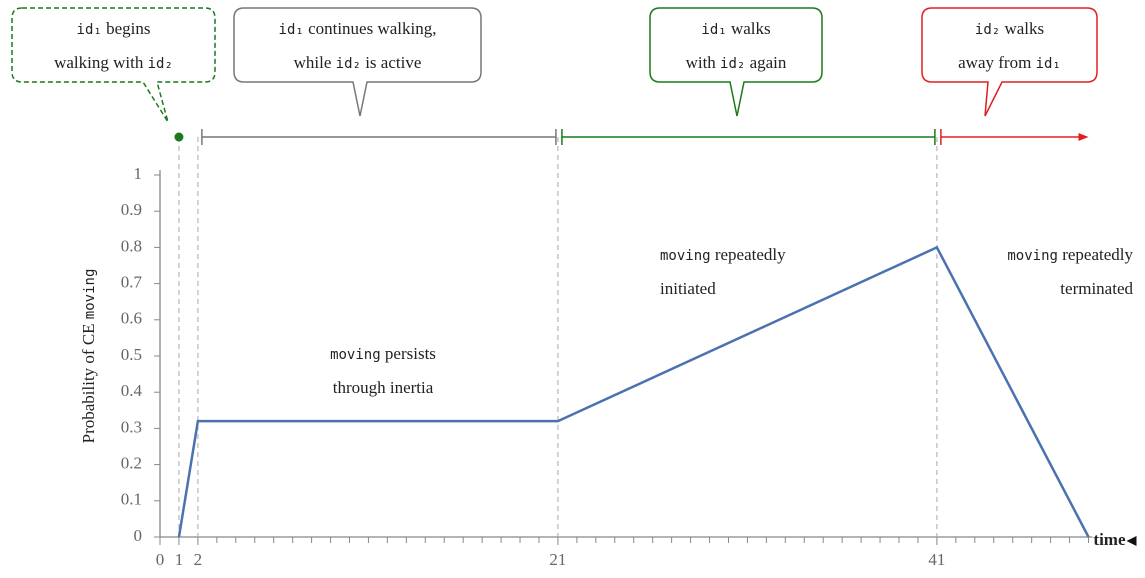 This screenshot has height=578, width=1145. Describe the element at coordinates (936, 559) in the screenshot. I see `x-tick-label: 41` at that location.